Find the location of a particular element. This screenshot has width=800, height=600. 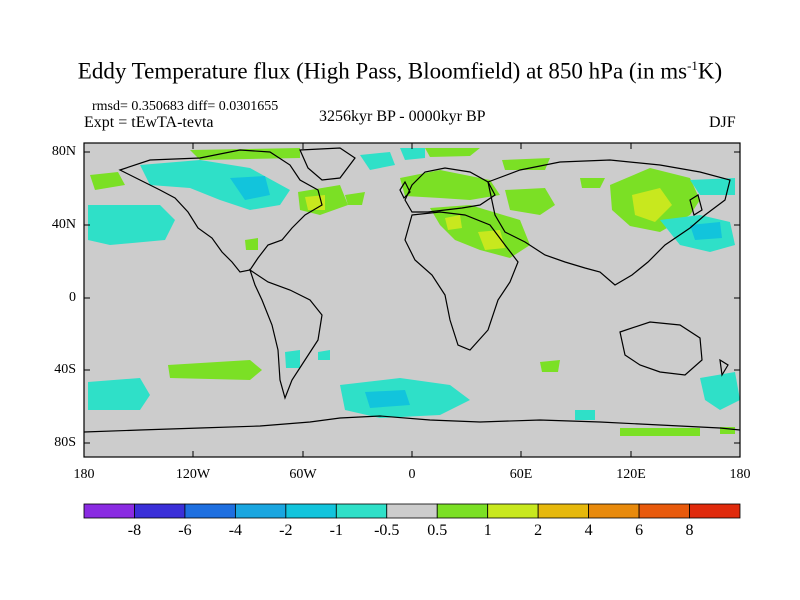

period-label: 3256kyr BP - 0000kyr BP is located at coordinates (402, 116).